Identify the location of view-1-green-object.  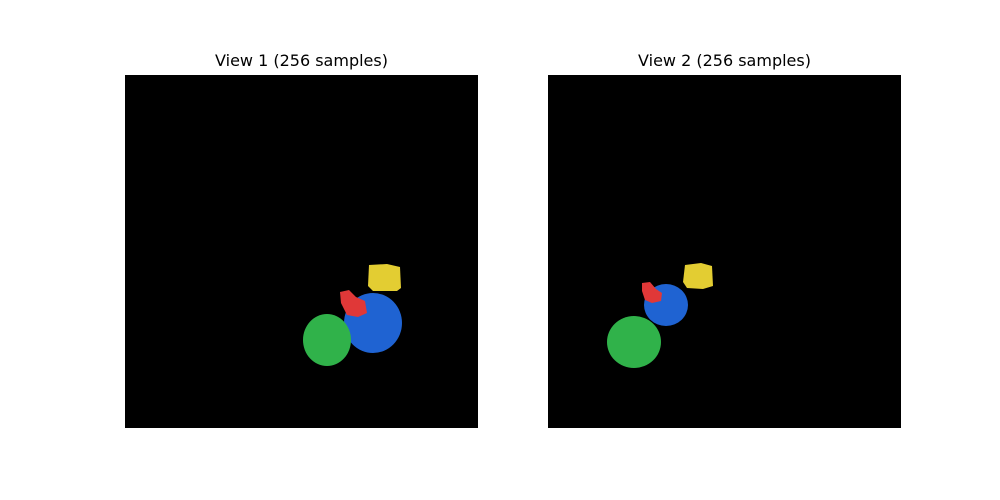
(327, 340).